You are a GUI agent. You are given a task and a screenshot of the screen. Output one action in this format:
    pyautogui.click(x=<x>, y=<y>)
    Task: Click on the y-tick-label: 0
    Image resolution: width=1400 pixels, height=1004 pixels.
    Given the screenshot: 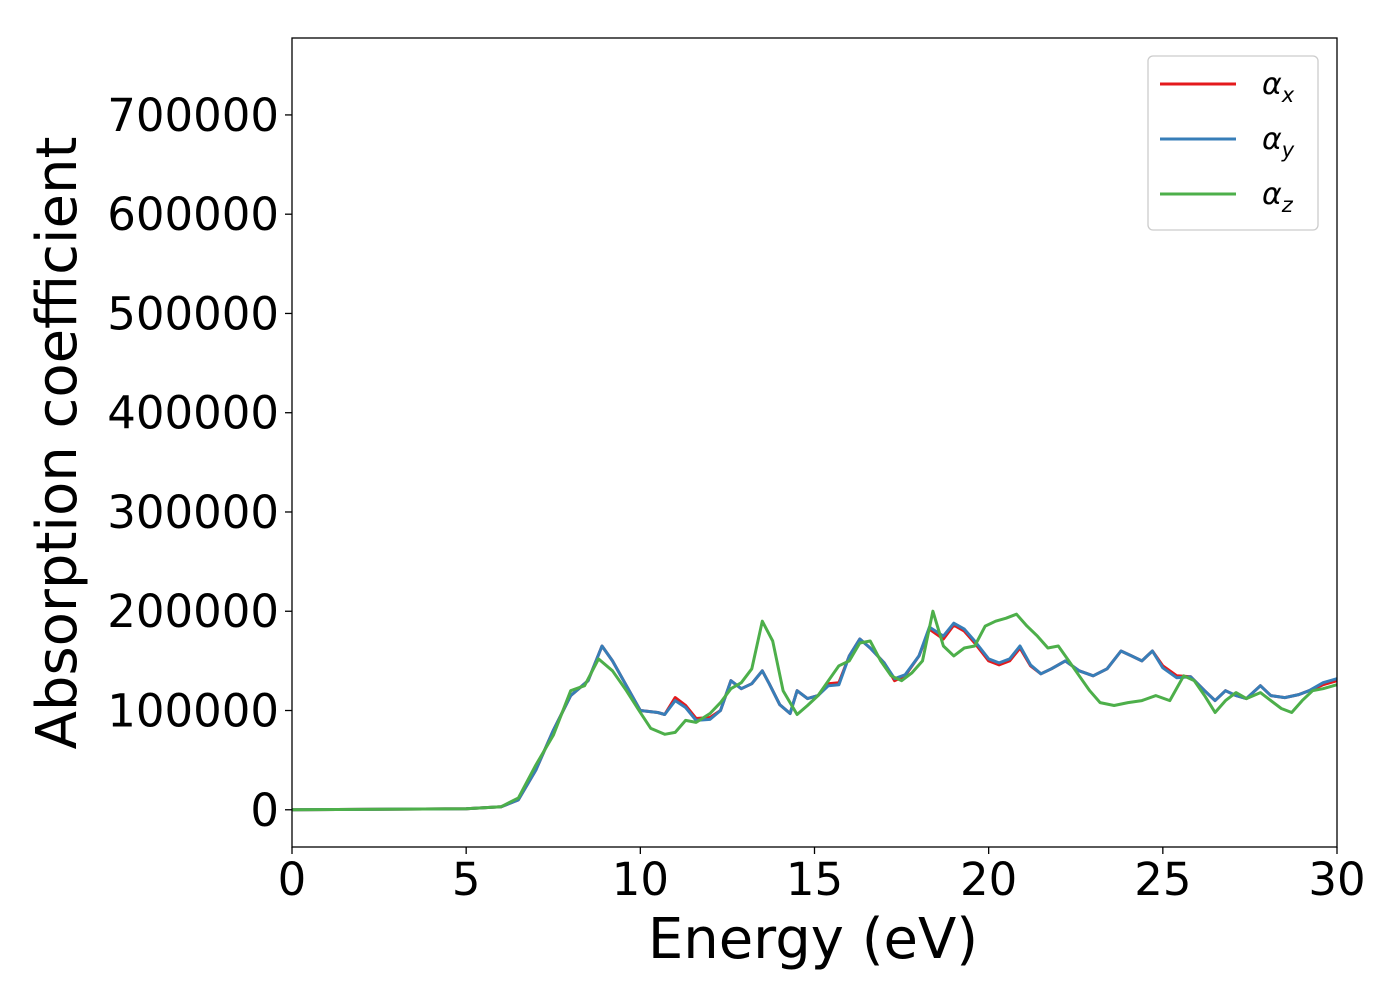 What is the action you would take?
    pyautogui.click(x=264, y=810)
    